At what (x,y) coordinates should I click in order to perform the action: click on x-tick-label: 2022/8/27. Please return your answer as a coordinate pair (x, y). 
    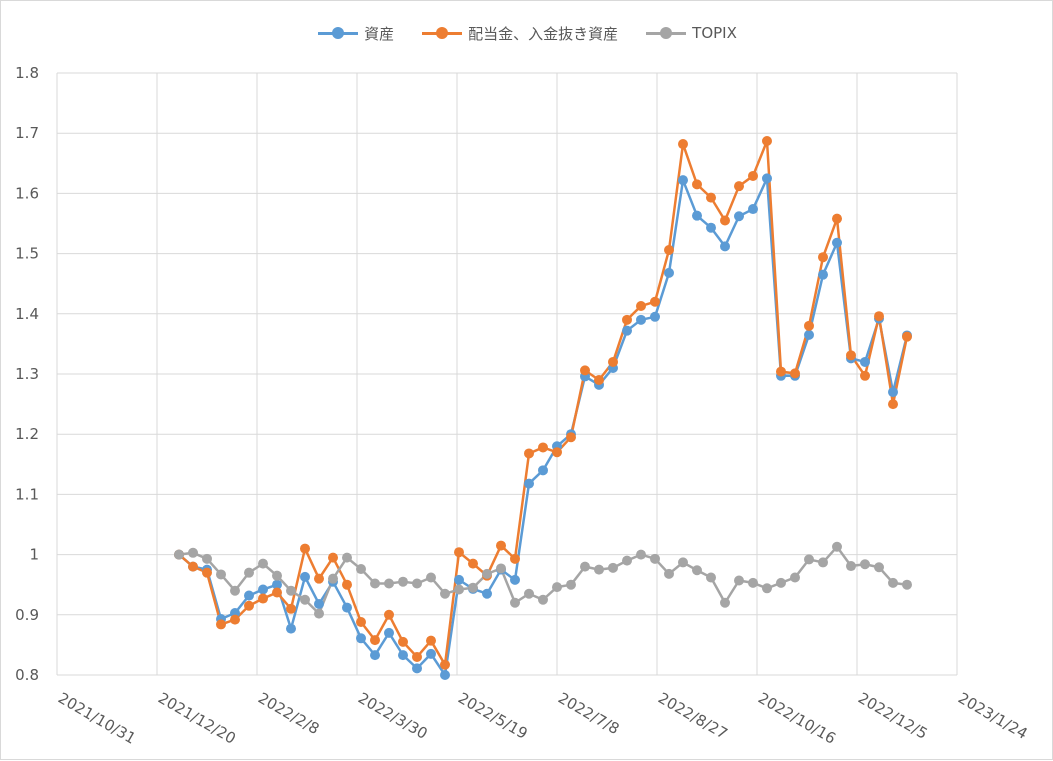
    Looking at the image, I should click on (693, 716).